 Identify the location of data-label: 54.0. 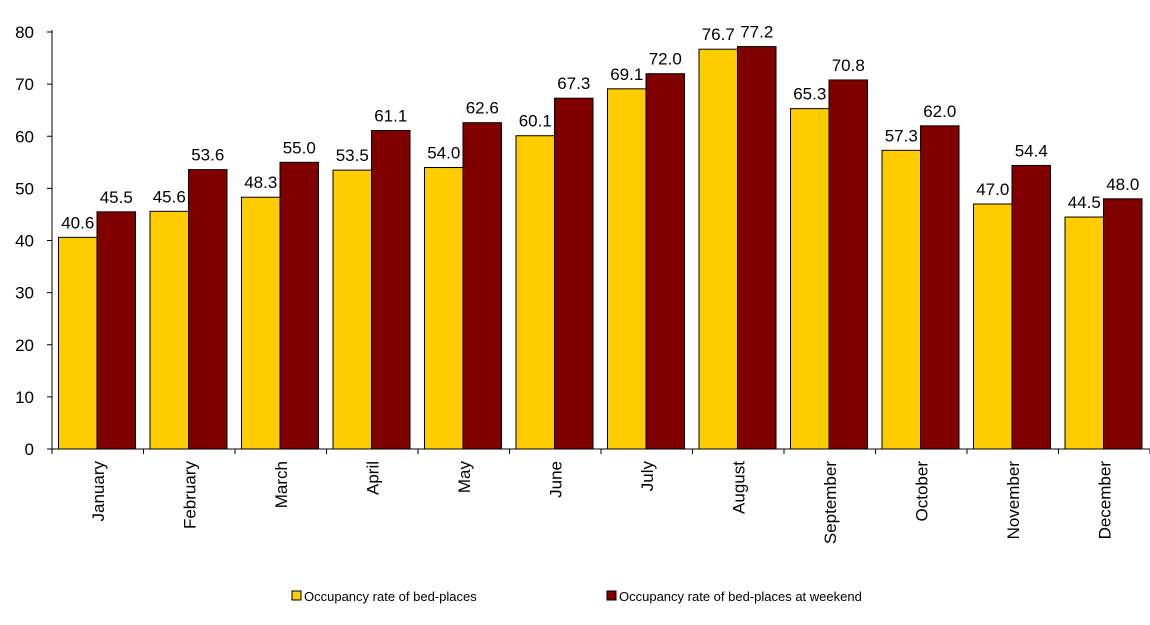
(443, 153).